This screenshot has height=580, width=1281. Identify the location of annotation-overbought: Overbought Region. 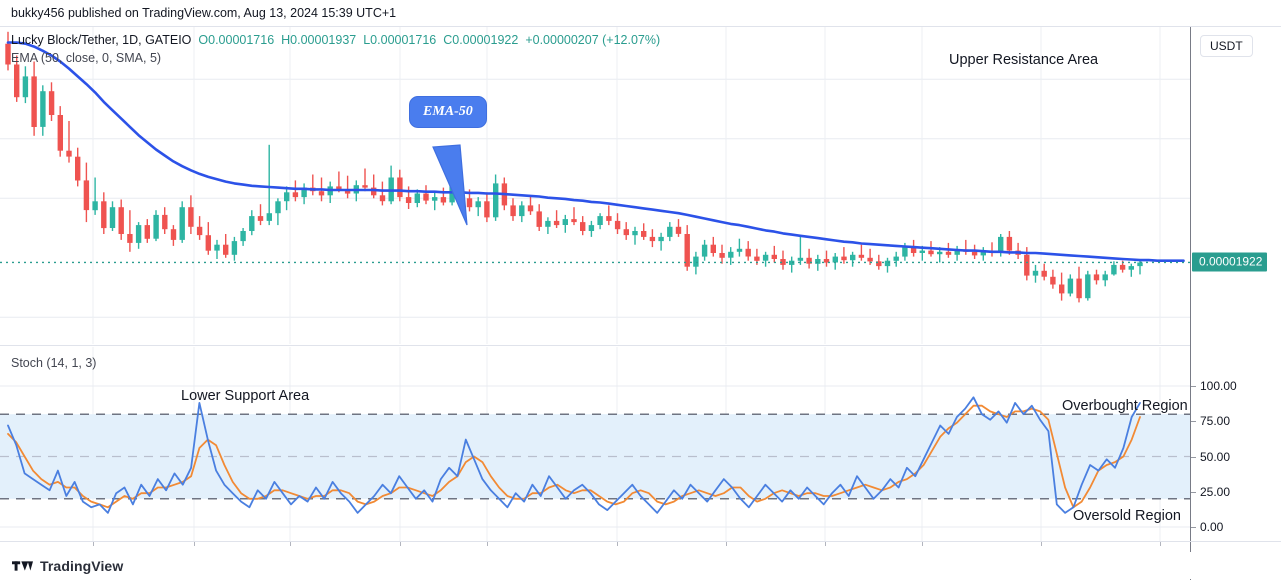
(1125, 406).